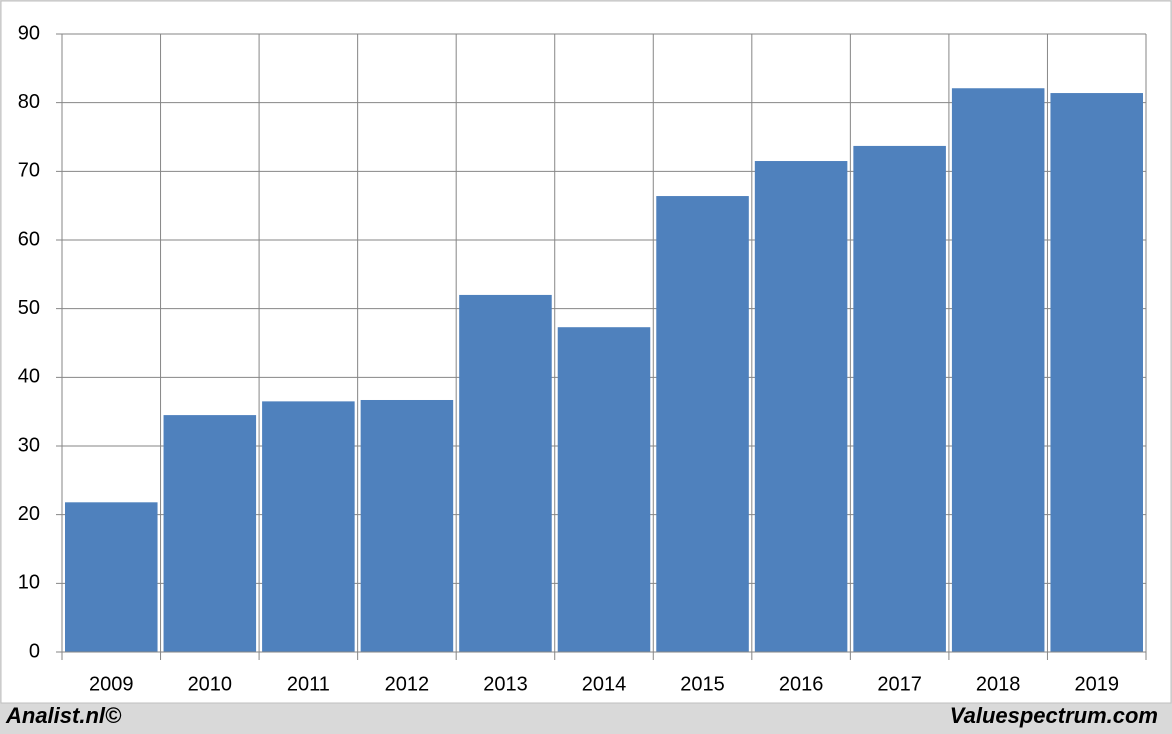 Image resolution: width=1172 pixels, height=734 pixels. I want to click on y-tick-label: 60, so click(29, 239).